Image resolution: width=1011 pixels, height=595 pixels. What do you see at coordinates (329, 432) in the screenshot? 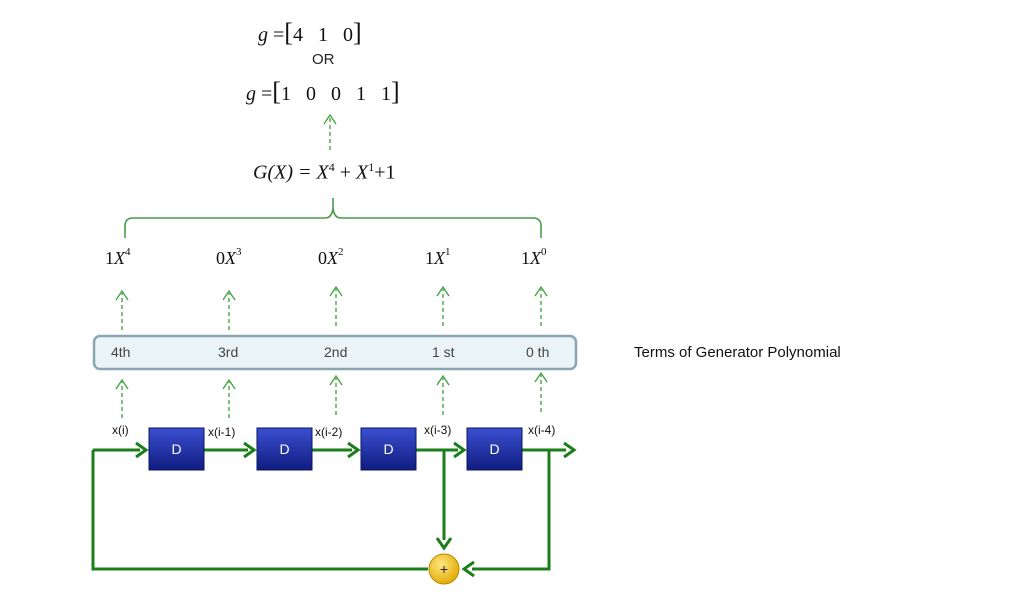
I see `signal-label-xi-2: x(i-2)` at bounding box center [329, 432].